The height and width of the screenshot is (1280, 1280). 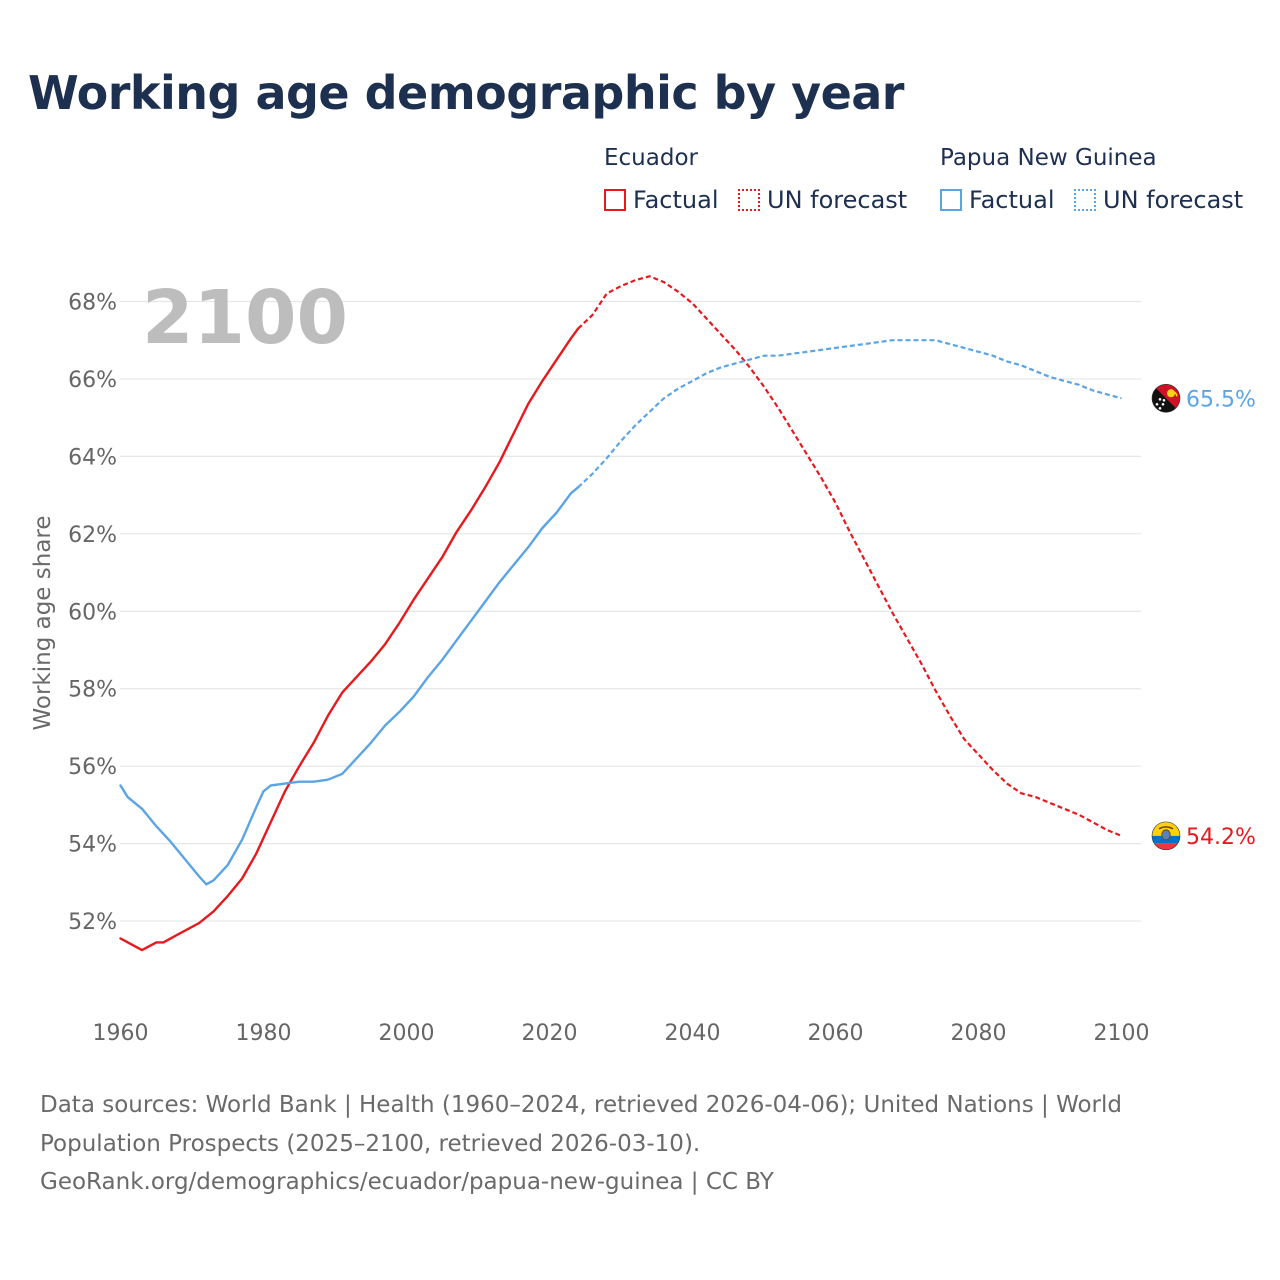 What do you see at coordinates (264, 1033) in the screenshot?
I see `x-tick-label: 1980` at bounding box center [264, 1033].